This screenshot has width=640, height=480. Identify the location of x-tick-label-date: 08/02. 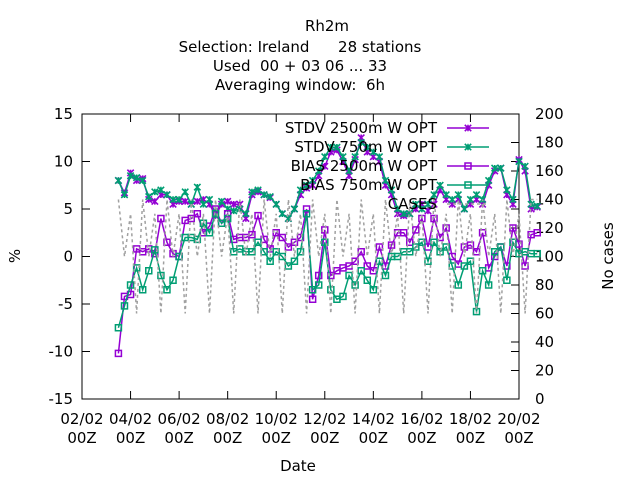
(227, 419).